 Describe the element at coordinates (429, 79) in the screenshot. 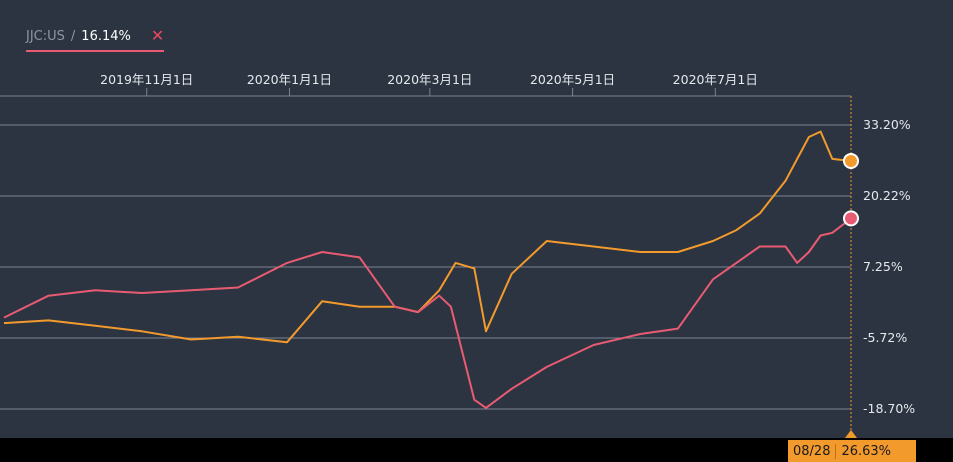

I see `x-tick-label: 2020年3月1日` at that location.